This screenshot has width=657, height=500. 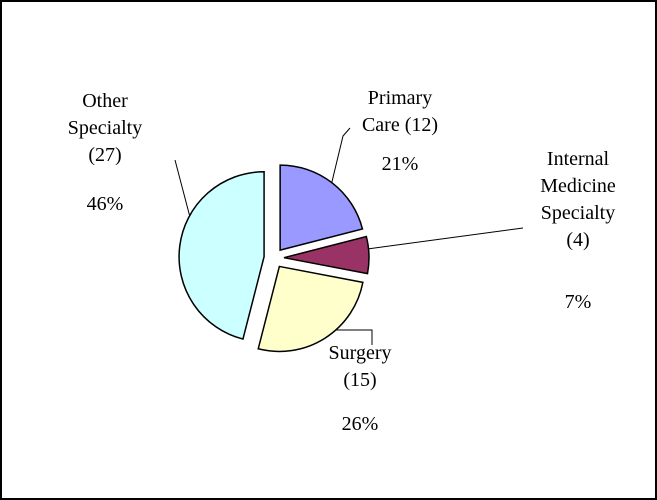 What do you see at coordinates (400, 164) in the screenshot?
I see `value-label: 21%` at bounding box center [400, 164].